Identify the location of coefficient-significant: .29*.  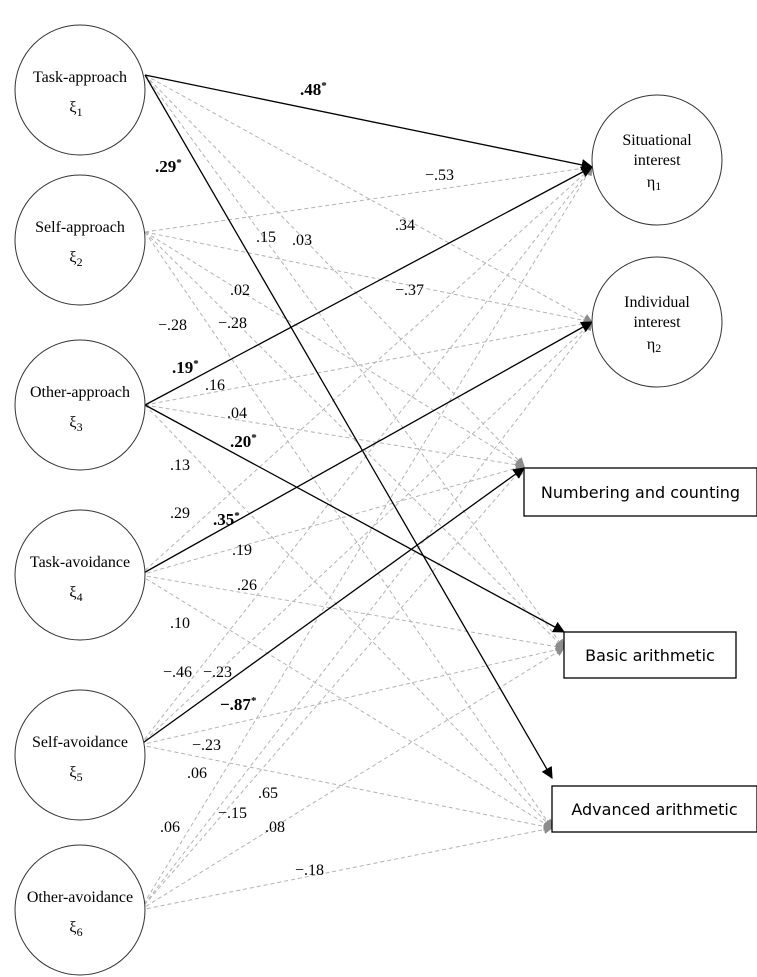
(168, 166).